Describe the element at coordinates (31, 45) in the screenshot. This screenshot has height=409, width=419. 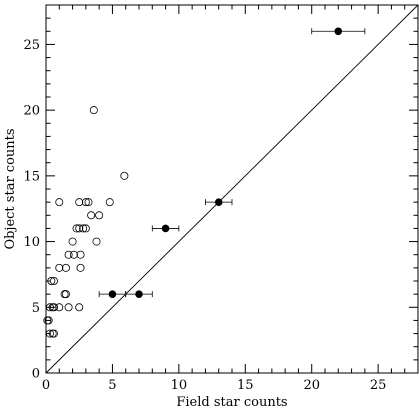
I see `y-tick-label: 25` at that location.